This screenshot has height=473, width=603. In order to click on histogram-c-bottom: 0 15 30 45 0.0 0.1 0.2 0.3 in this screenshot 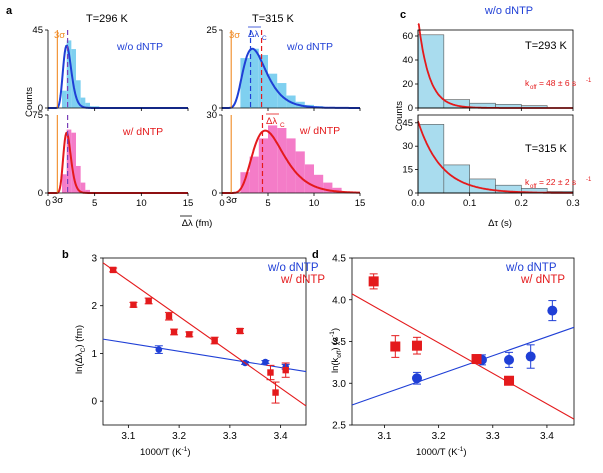, I will do `click(491, 161)`.